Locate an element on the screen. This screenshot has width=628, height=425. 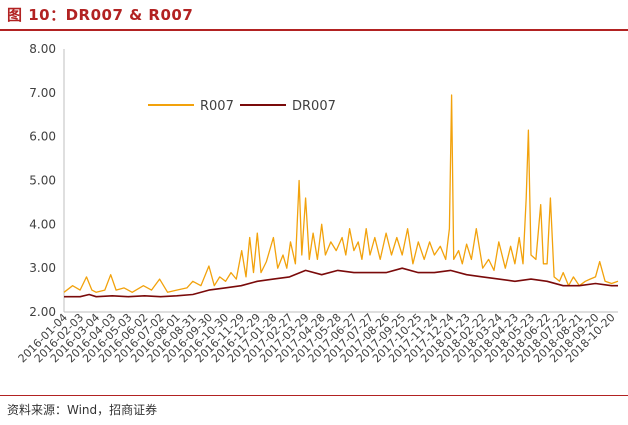
y-tick-label: 2.00 is located at coordinates (42, 312).